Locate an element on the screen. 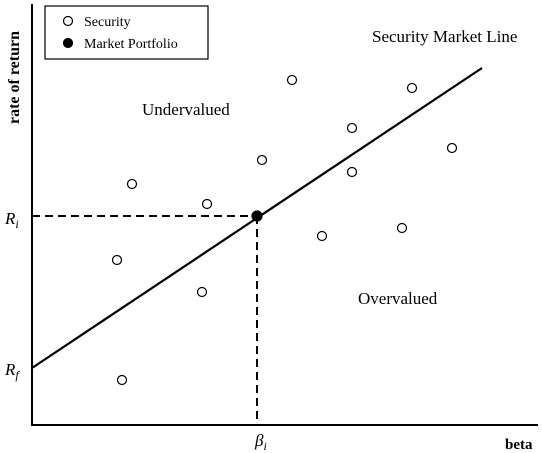 The image size is (542, 453). sml-label: Security Market Line is located at coordinates (444, 36).